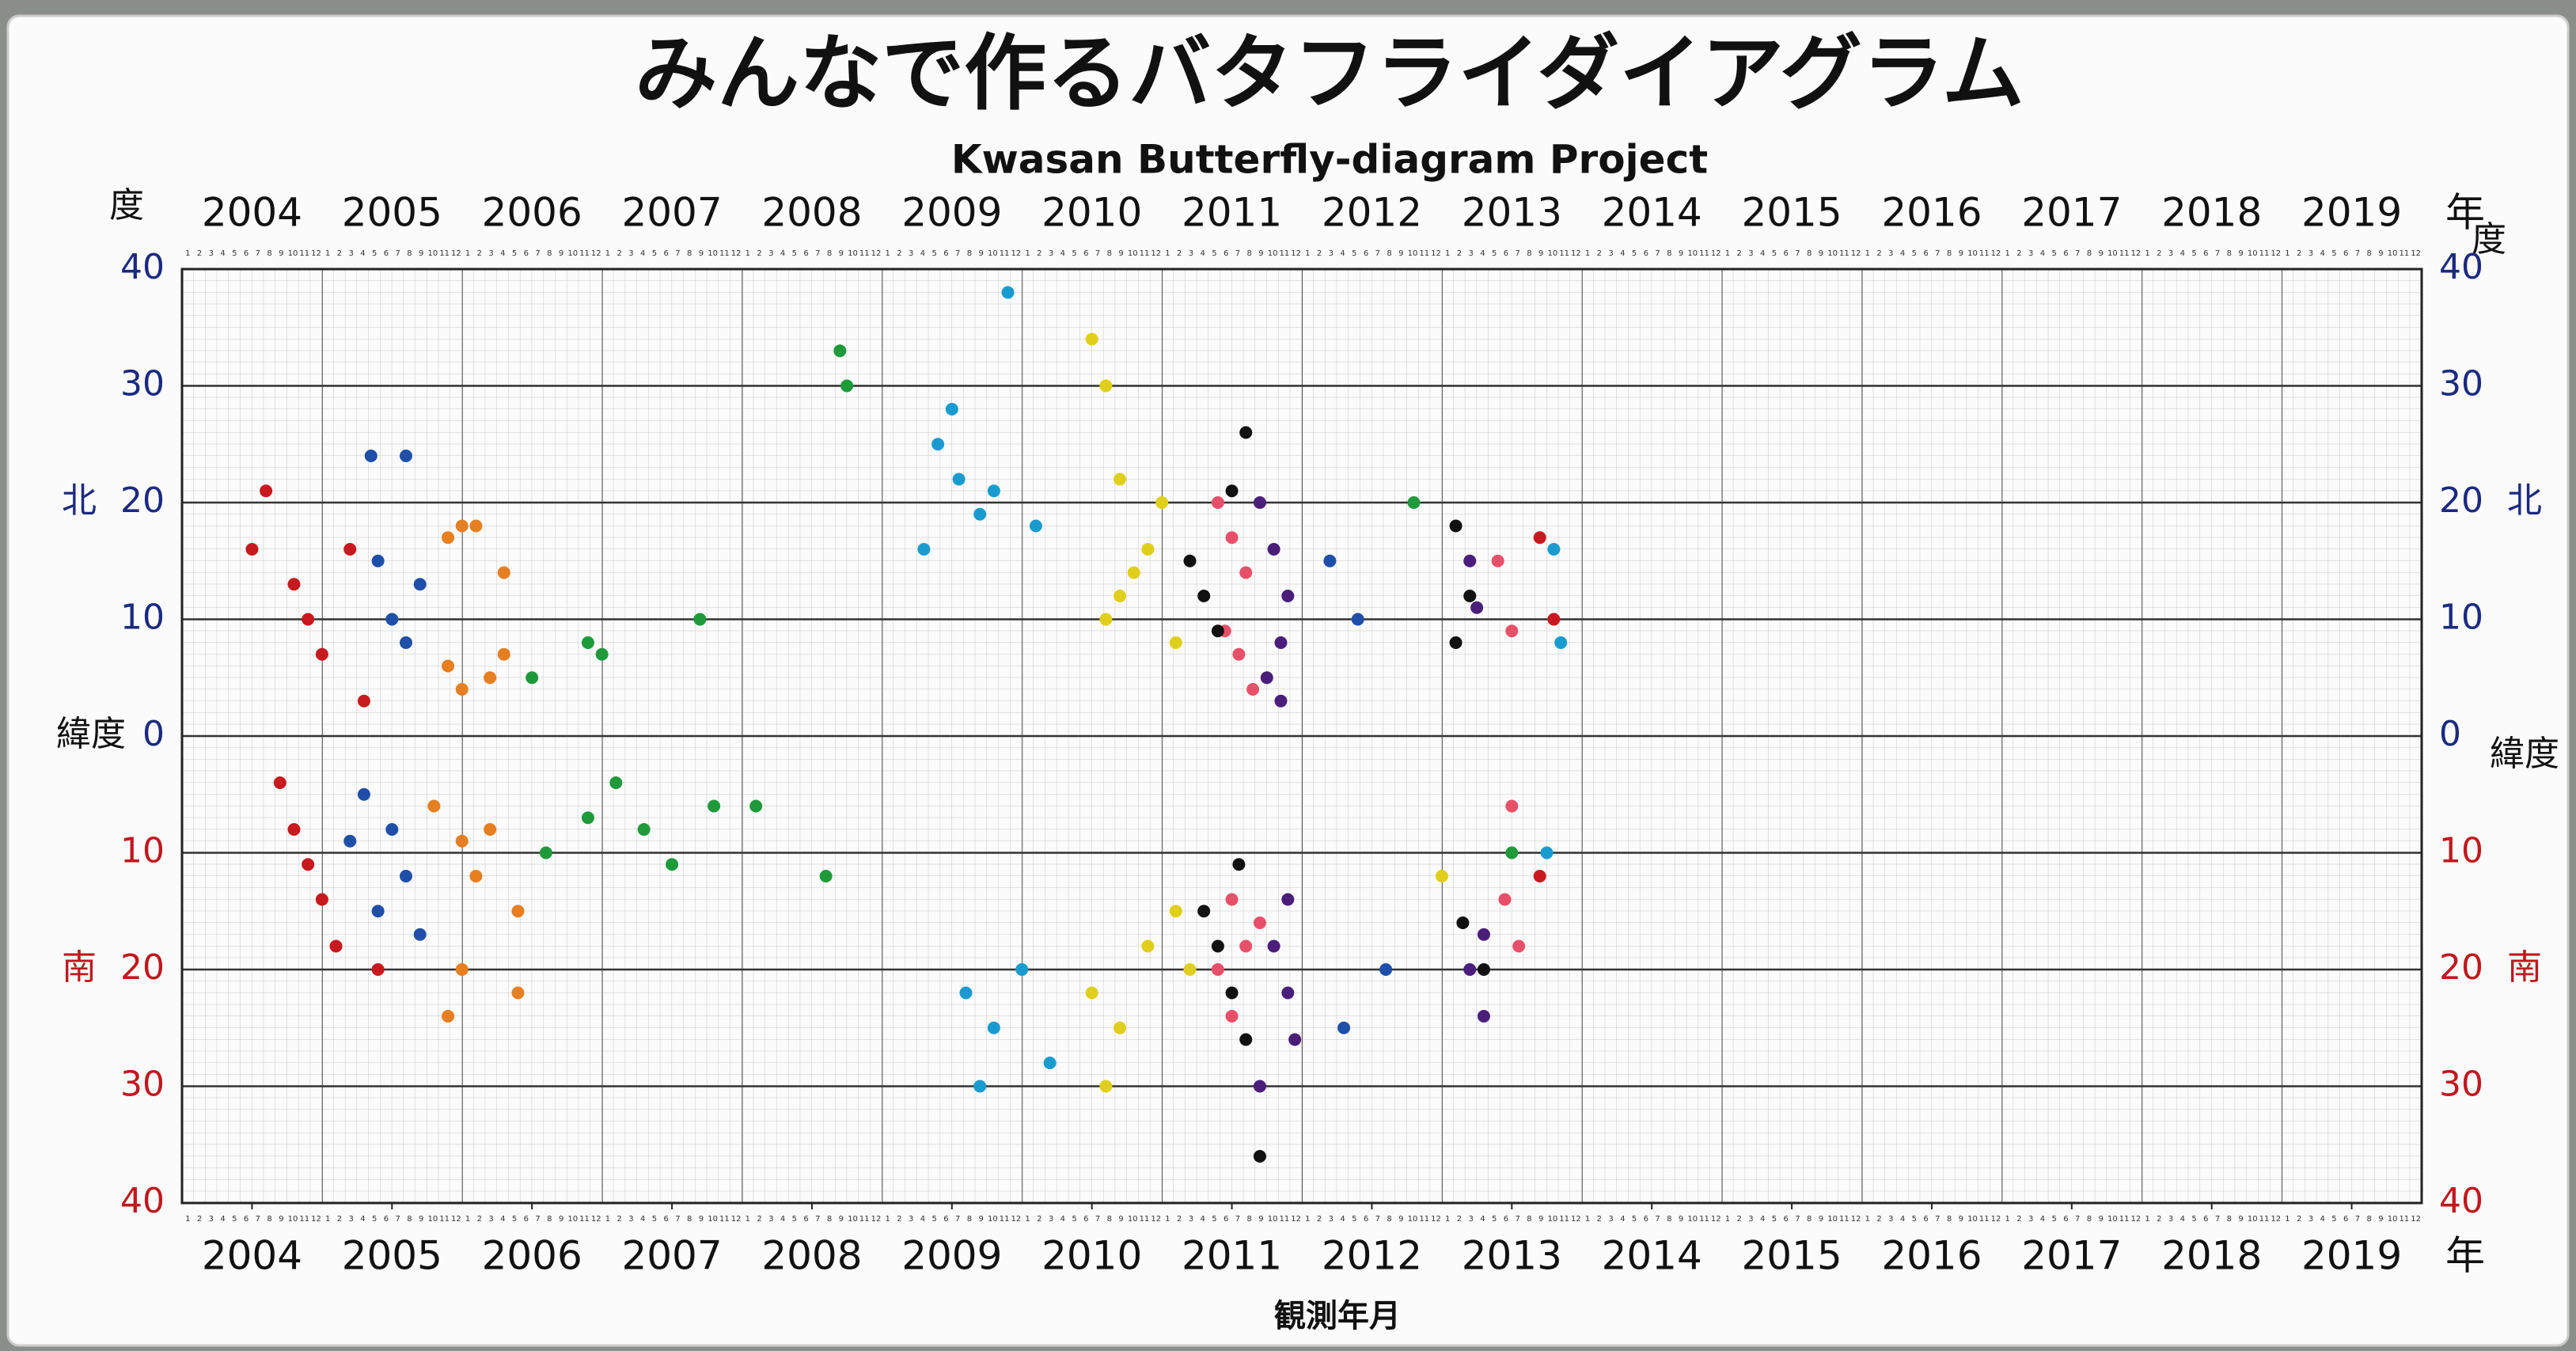  Describe the element at coordinates (2461, 1201) in the screenshot. I see `y-tick-label: 40` at that location.